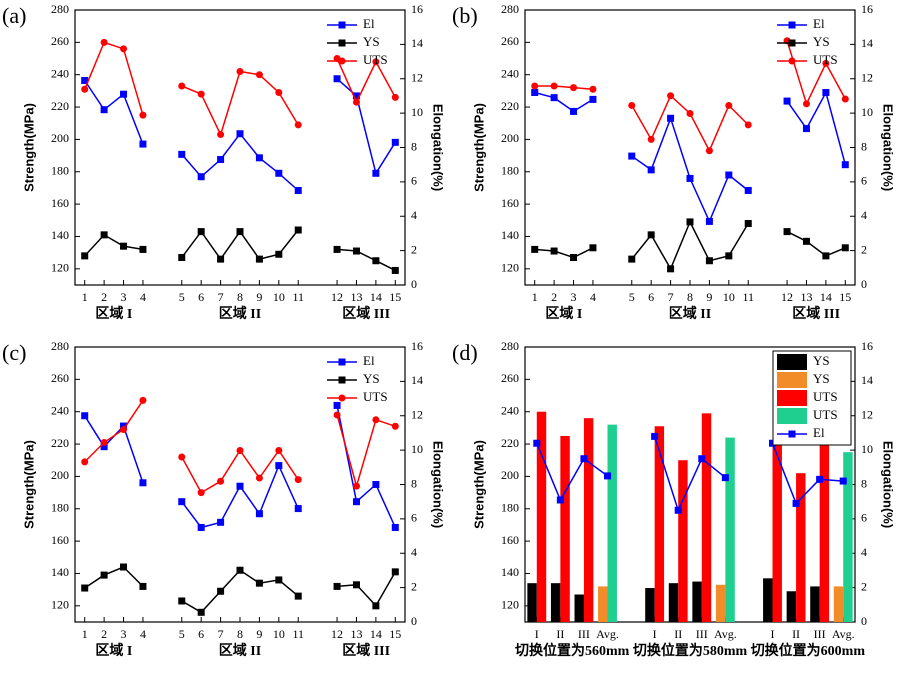  What do you see at coordinates (864, 249) in the screenshot?
I see `y2-tick-label: 2` at bounding box center [864, 249].